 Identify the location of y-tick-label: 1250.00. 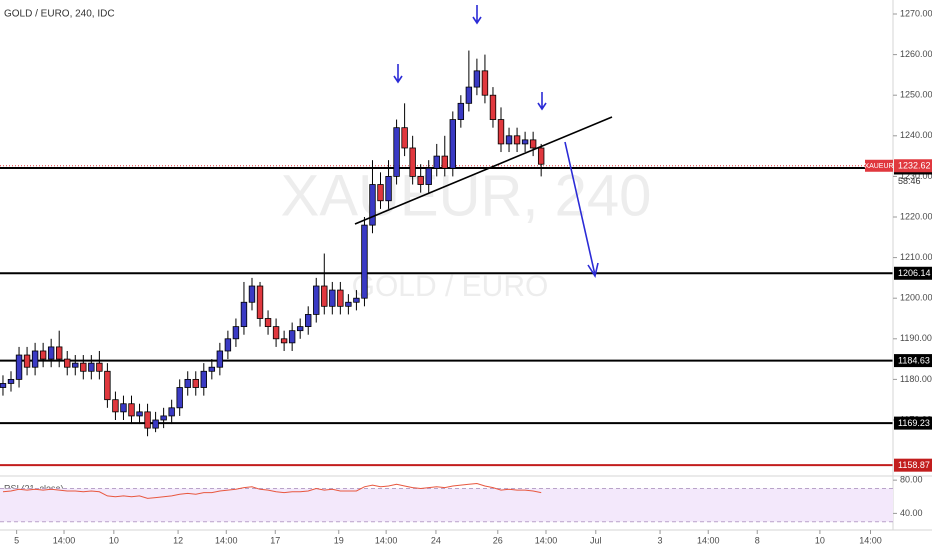
(916, 95).